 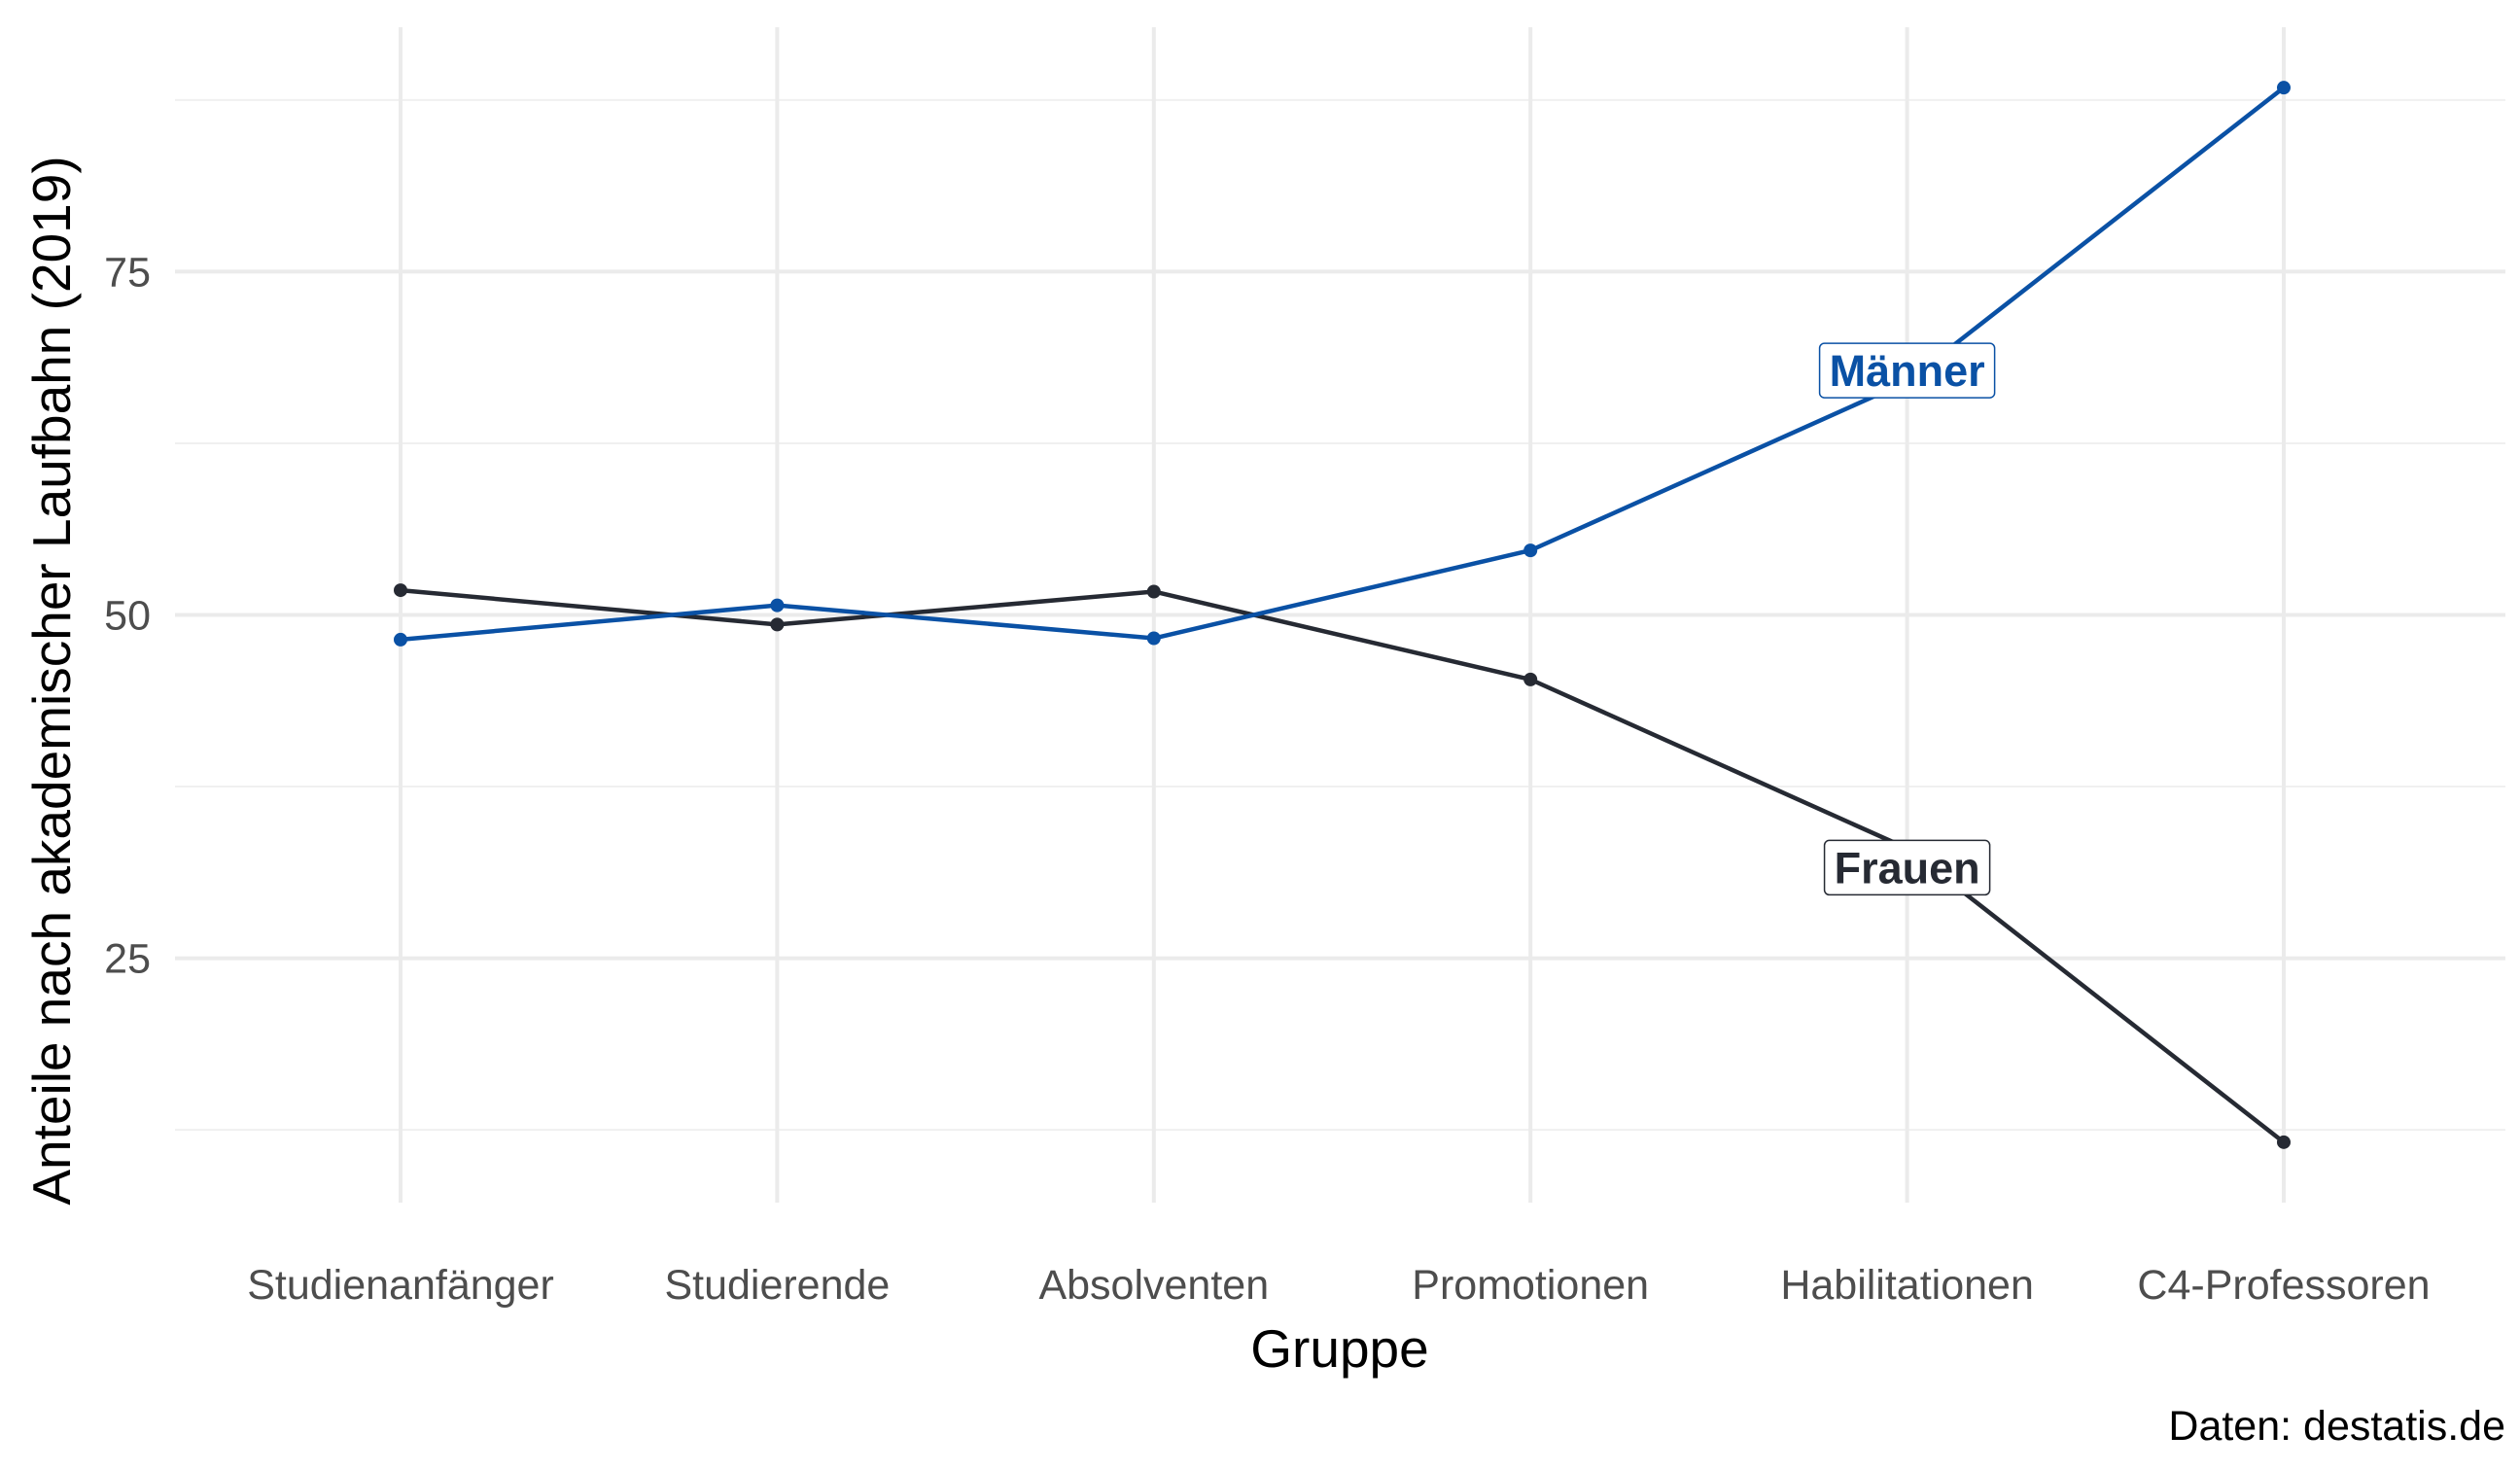 I want to click on x-tick-label: Studienanfänger, so click(x=400, y=1285).